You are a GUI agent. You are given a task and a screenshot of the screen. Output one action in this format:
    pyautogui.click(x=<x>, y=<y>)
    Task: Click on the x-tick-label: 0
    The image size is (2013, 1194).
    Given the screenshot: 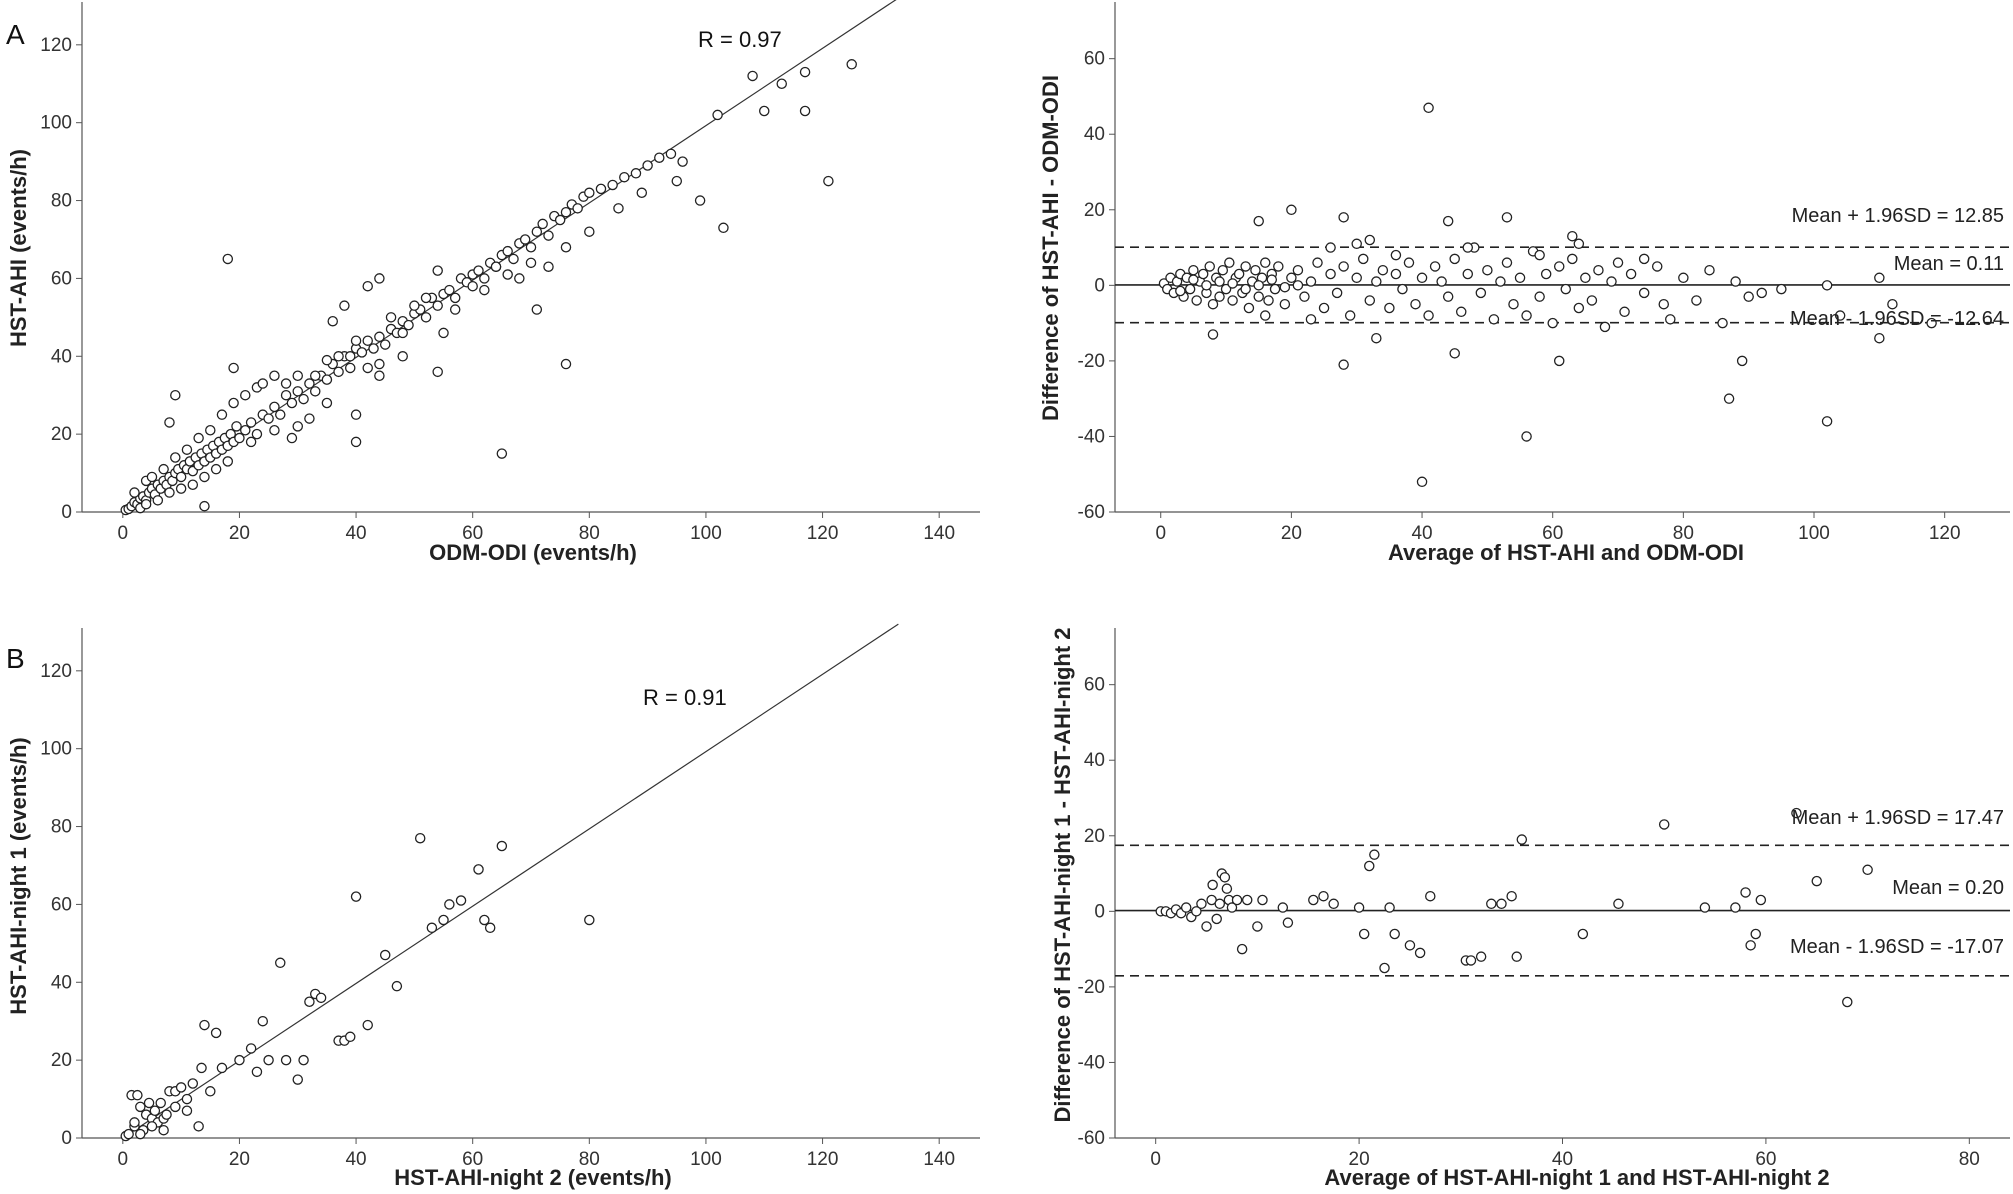 What is the action you would take?
    pyautogui.click(x=1160, y=533)
    